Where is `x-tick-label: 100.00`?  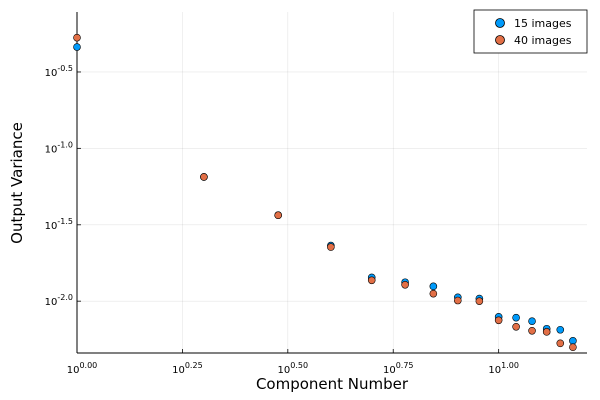 x-tick-label: 100.00 is located at coordinates (82, 368).